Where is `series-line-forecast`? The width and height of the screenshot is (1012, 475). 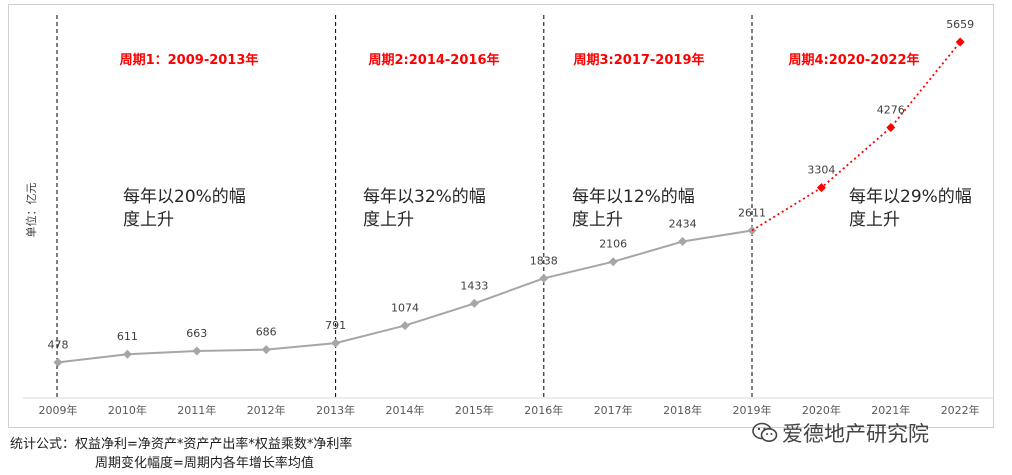 series-line-forecast is located at coordinates (856, 136).